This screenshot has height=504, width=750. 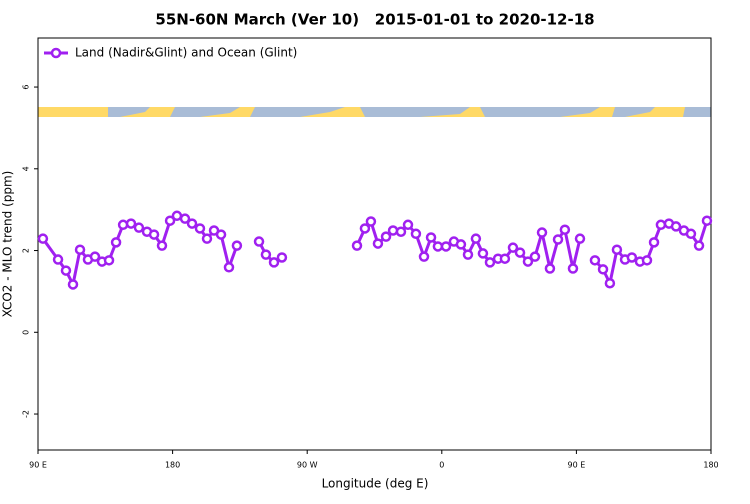 I want to click on map-ocean, so click(x=409, y=112).